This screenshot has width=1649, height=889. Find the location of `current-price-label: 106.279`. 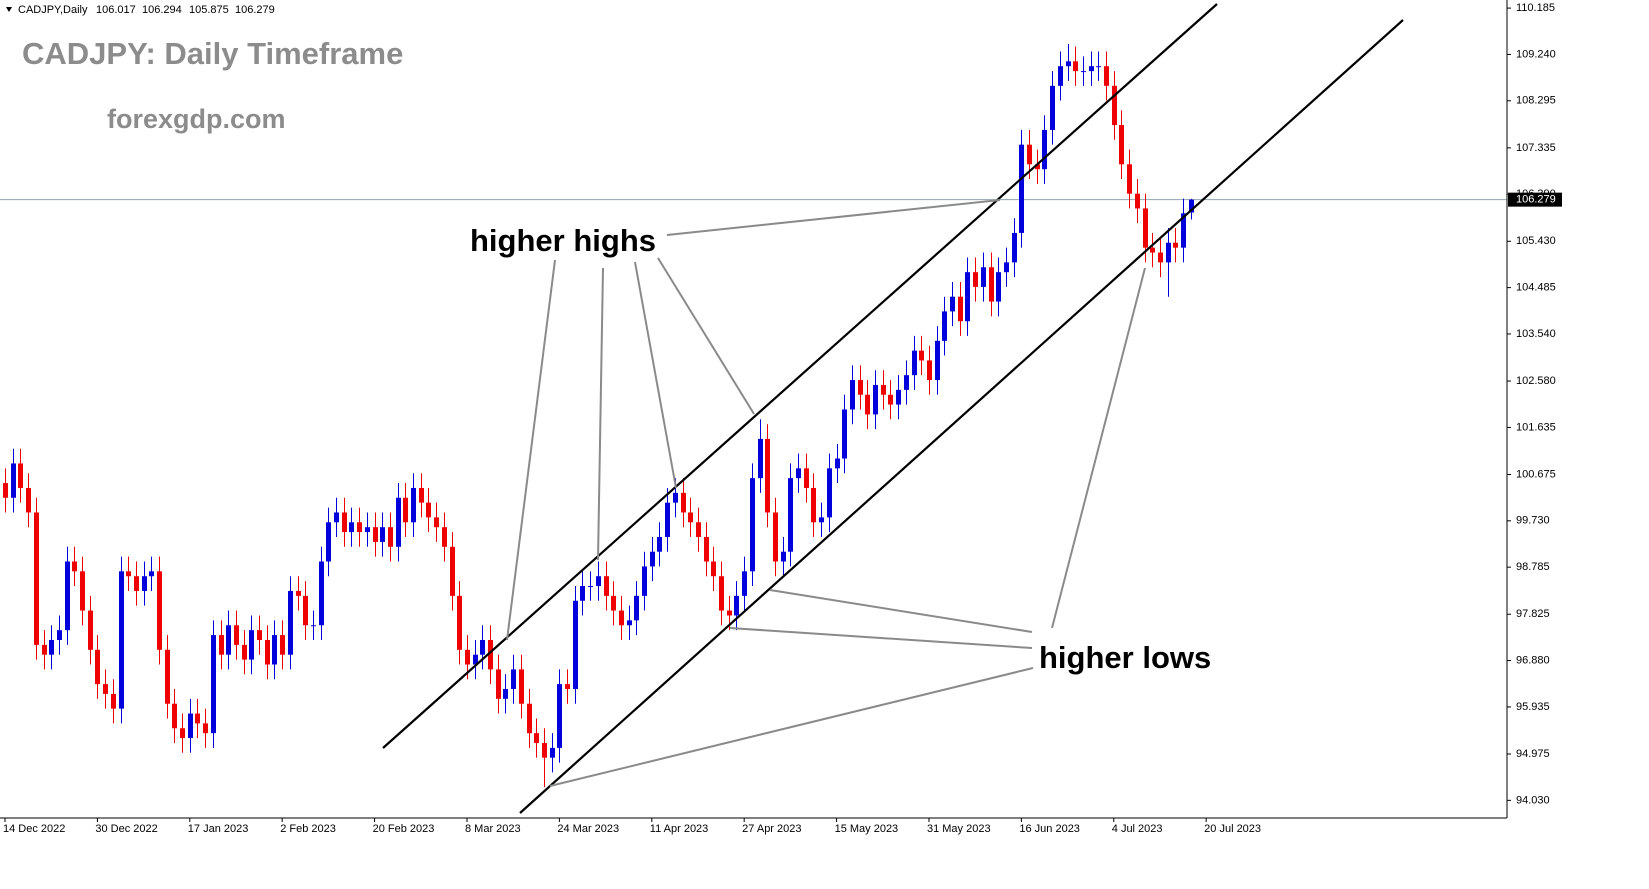

current-price-label: 106.279 is located at coordinates (1536, 200).